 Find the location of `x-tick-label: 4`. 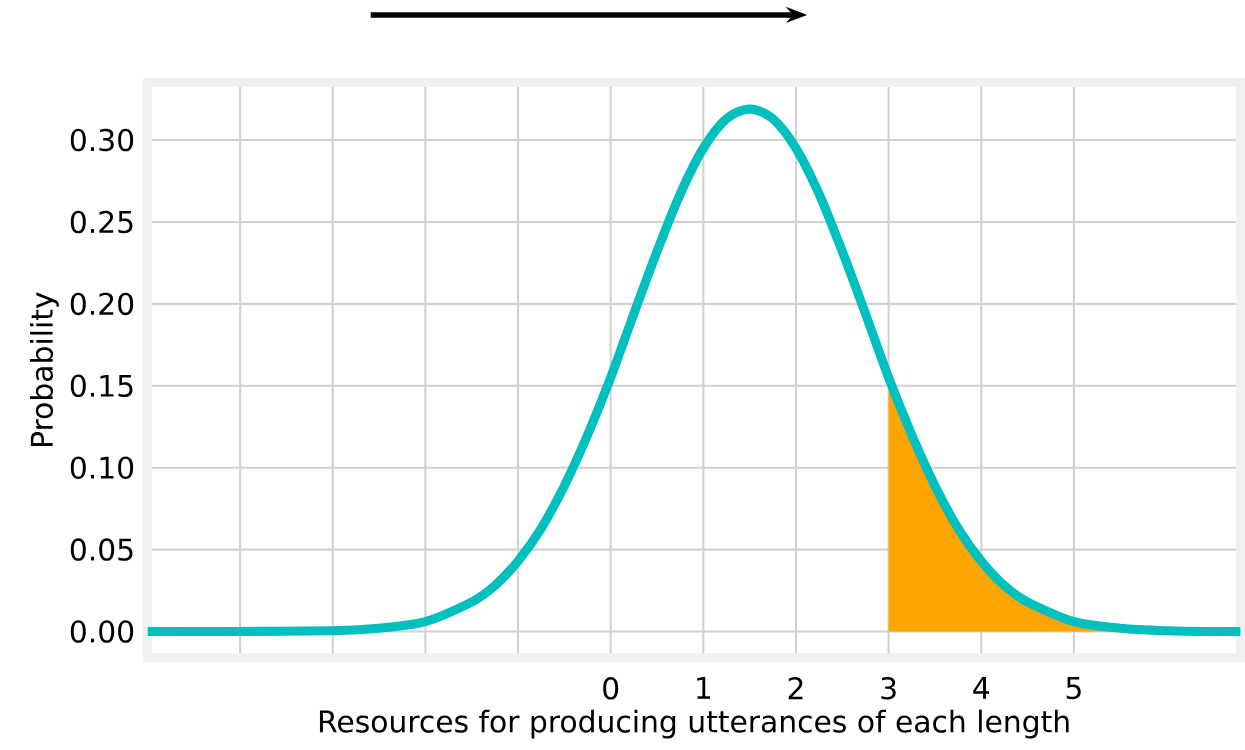

x-tick-label: 4 is located at coordinates (981, 688).